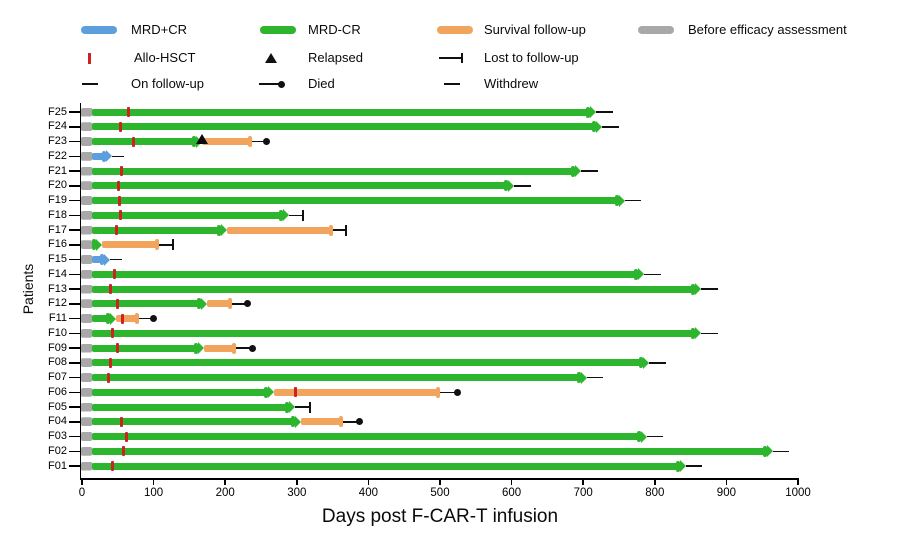  I want to click on patient-label: F24, so click(57, 126).